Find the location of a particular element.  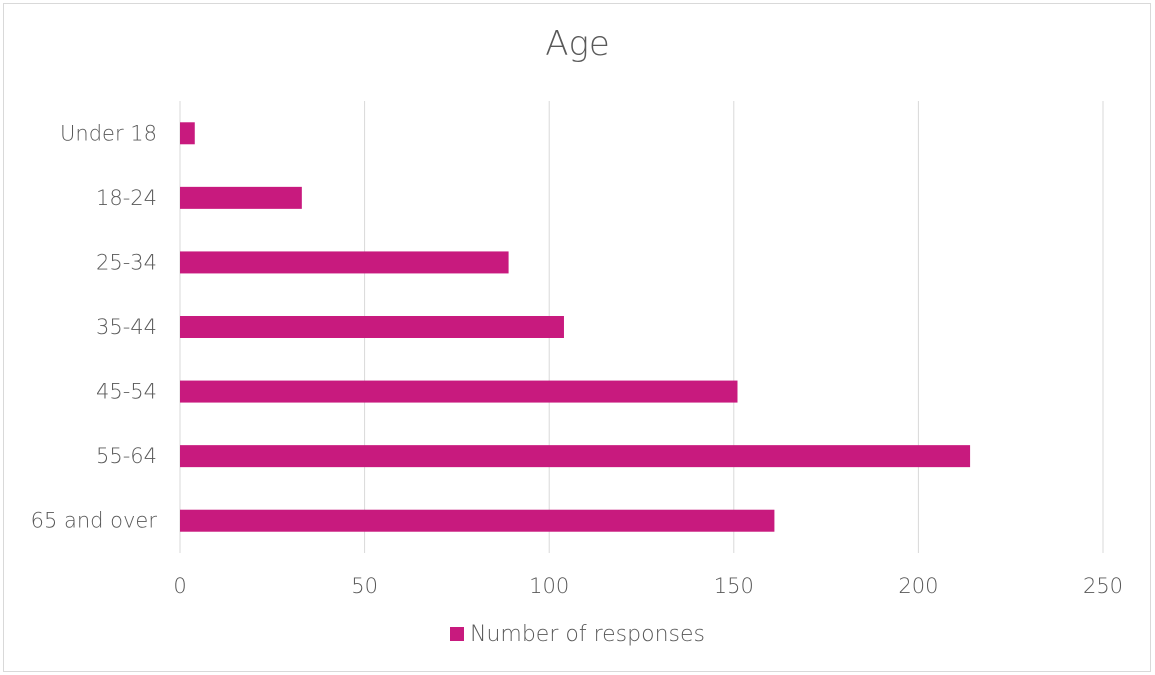

y-category-label: Under 18 is located at coordinates (108, 133).